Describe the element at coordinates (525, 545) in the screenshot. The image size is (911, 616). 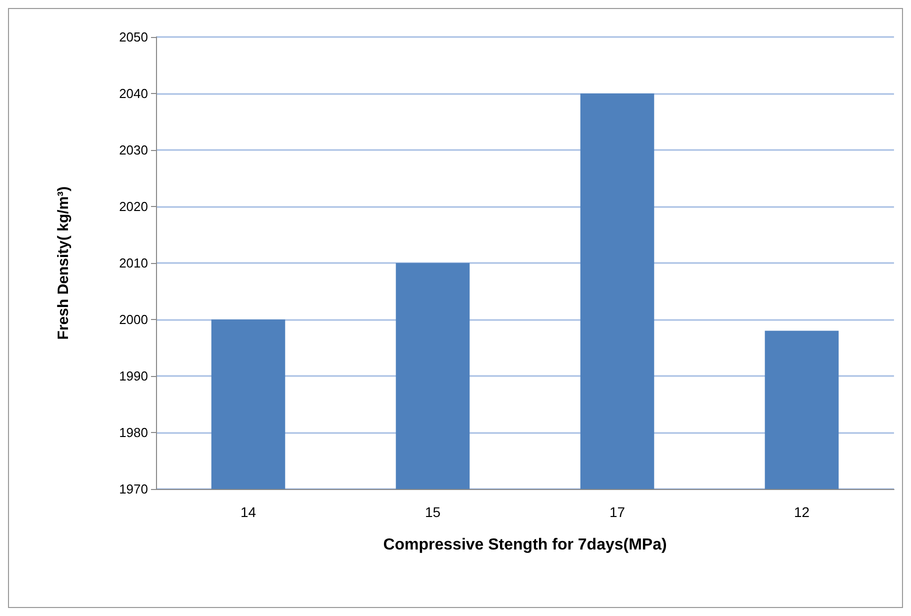
I see `x-axis-title: Compressive Stength for 7days(MPa)` at that location.